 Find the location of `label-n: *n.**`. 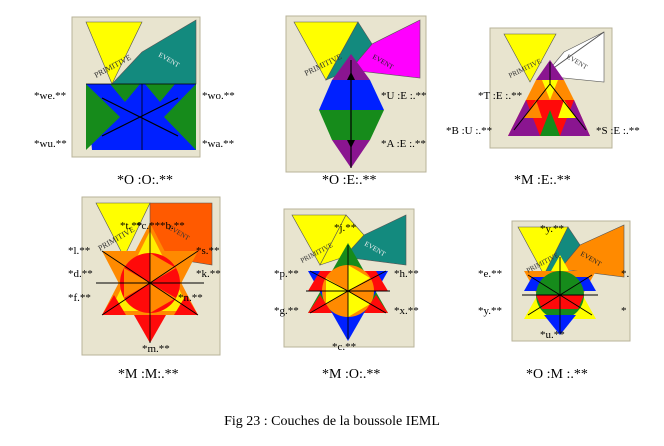

label-n: *n.** is located at coordinates (190, 298).